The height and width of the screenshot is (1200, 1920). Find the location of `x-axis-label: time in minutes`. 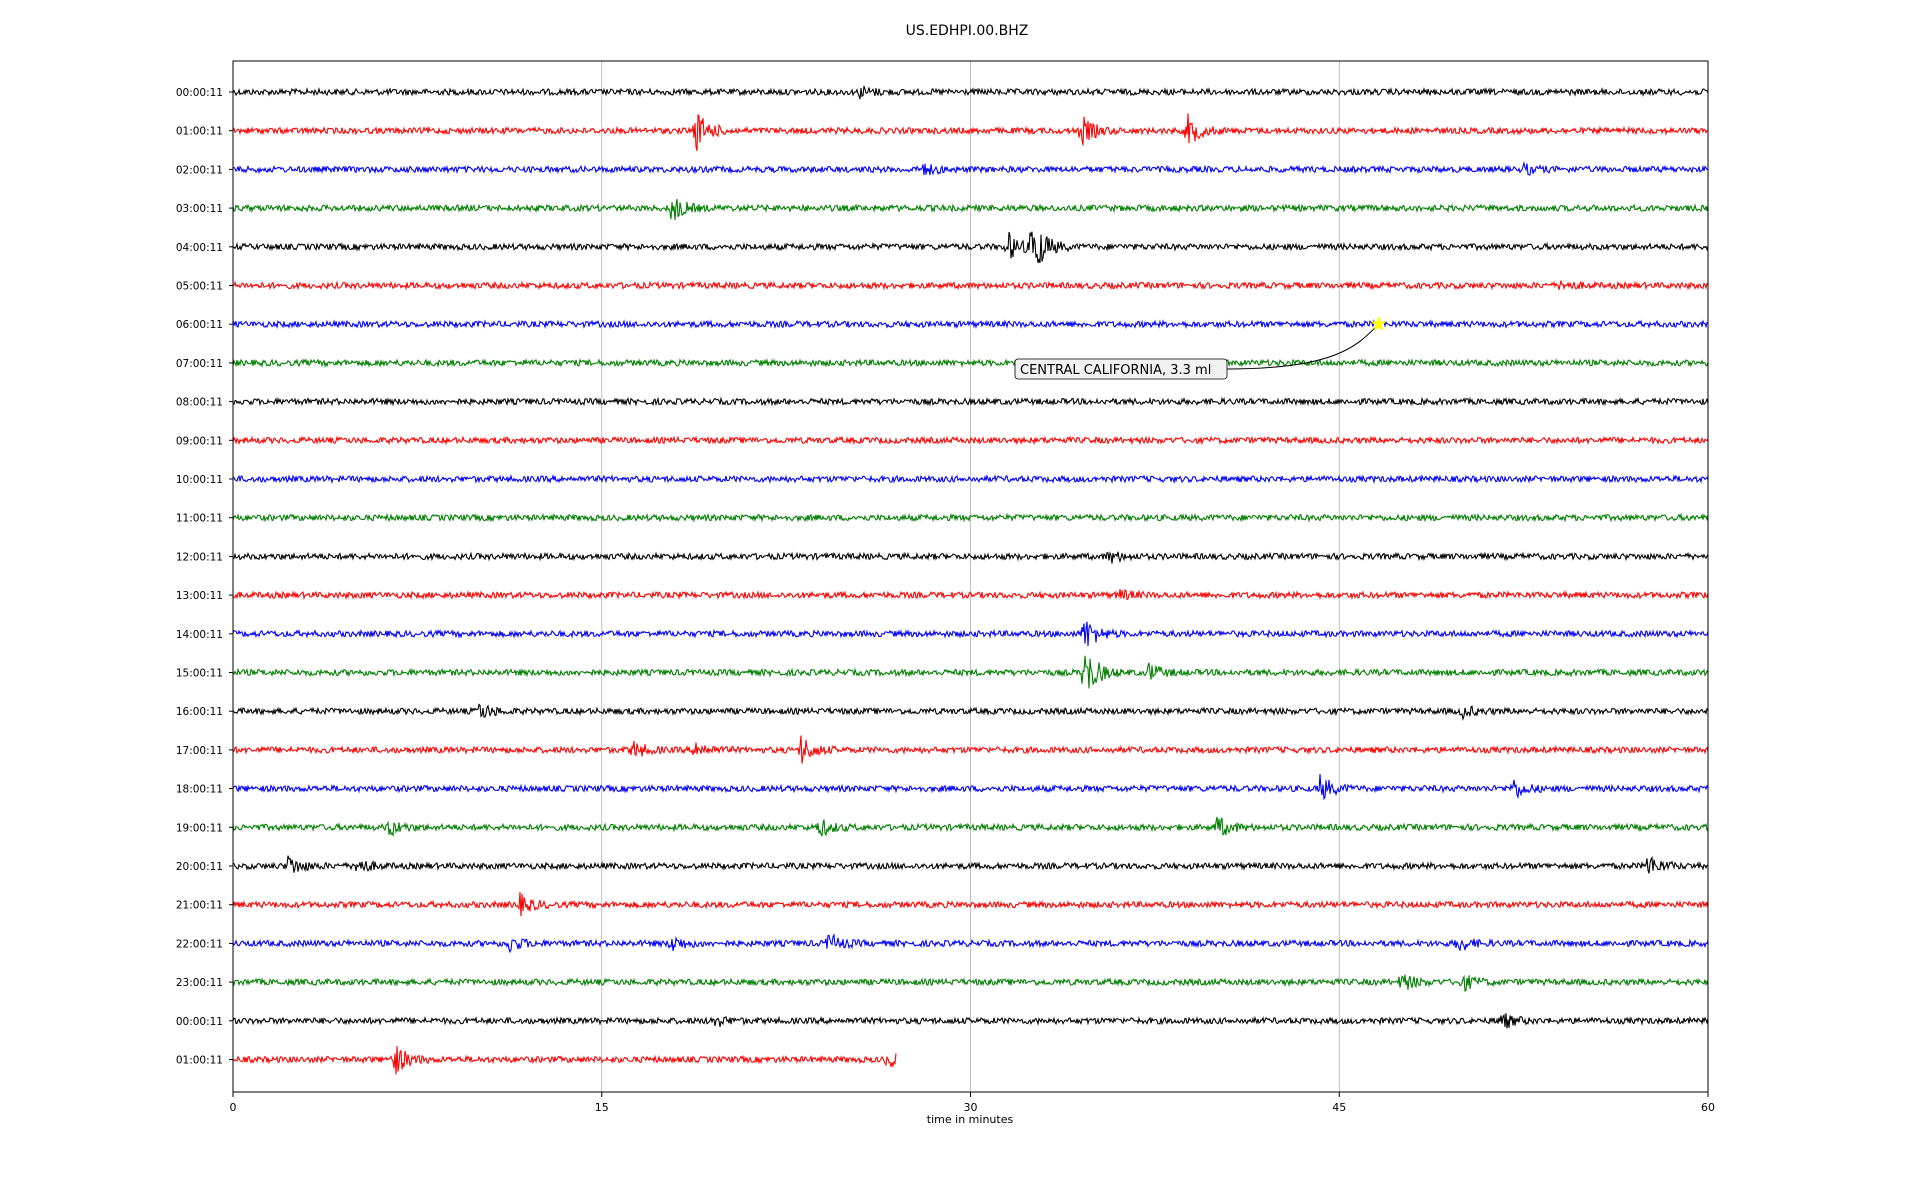

x-axis-label: time in minutes is located at coordinates (970, 1119).